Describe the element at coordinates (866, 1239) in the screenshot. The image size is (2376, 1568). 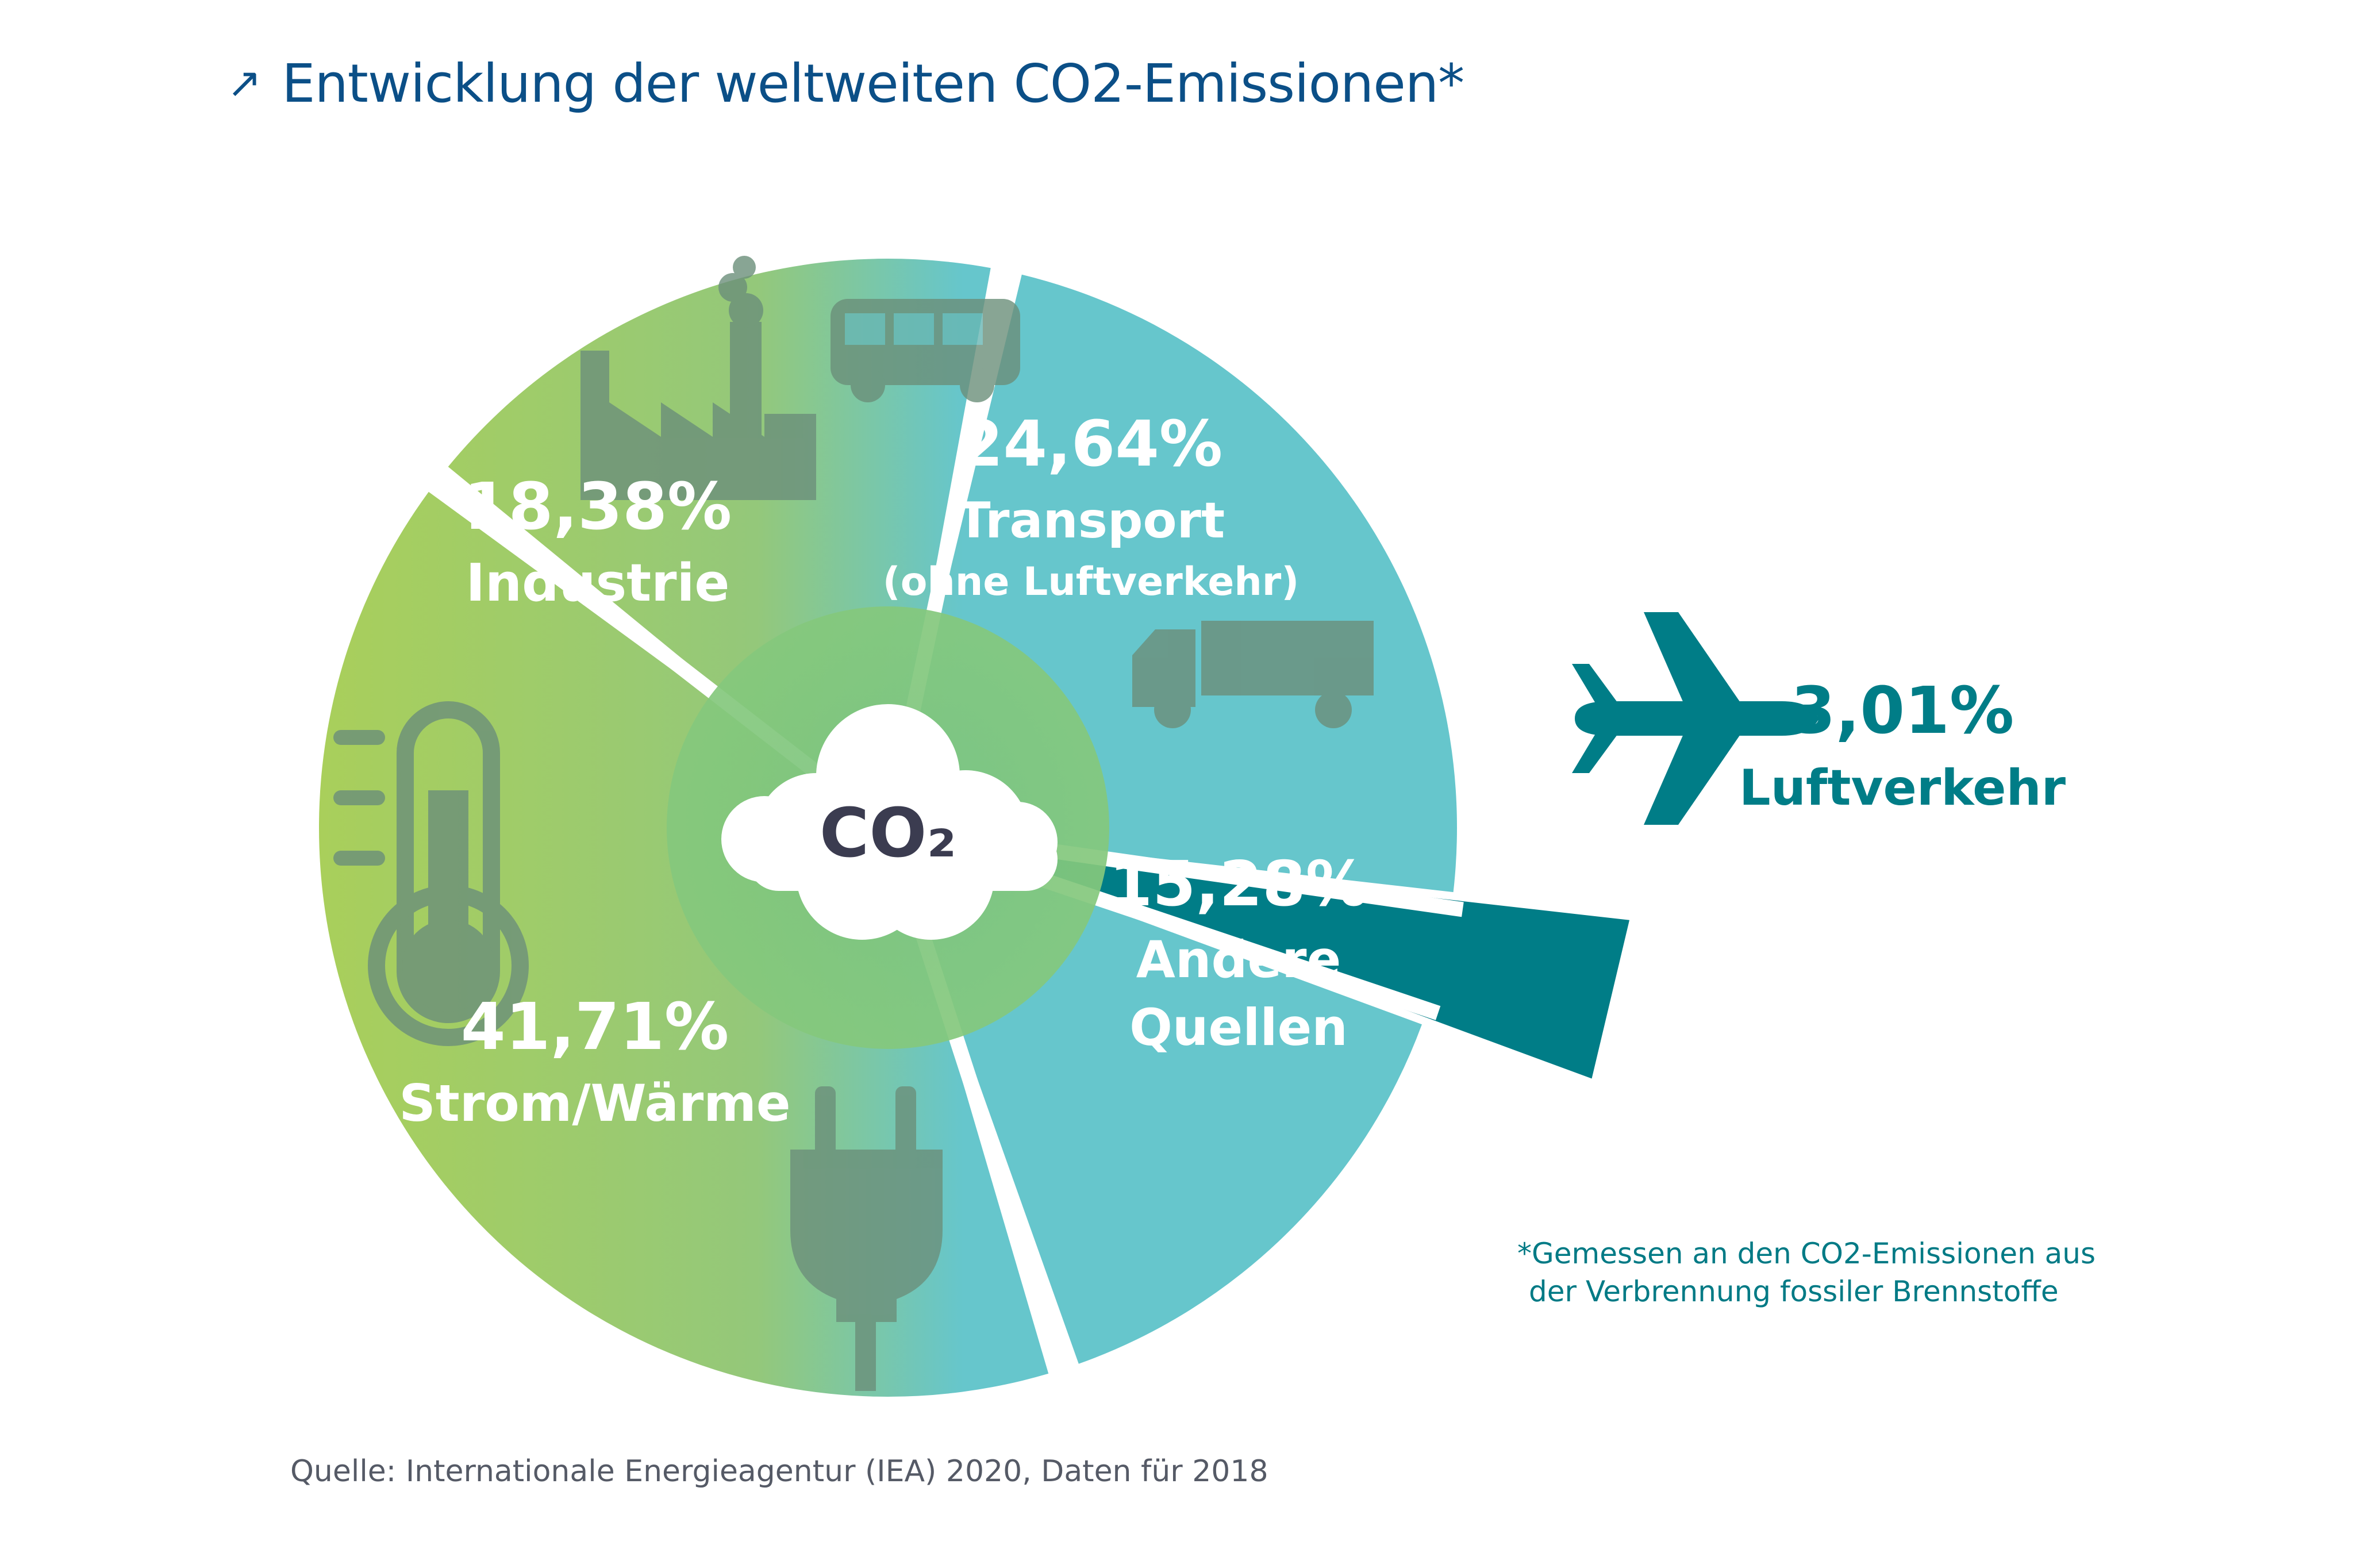
I see `plug-icon` at that location.